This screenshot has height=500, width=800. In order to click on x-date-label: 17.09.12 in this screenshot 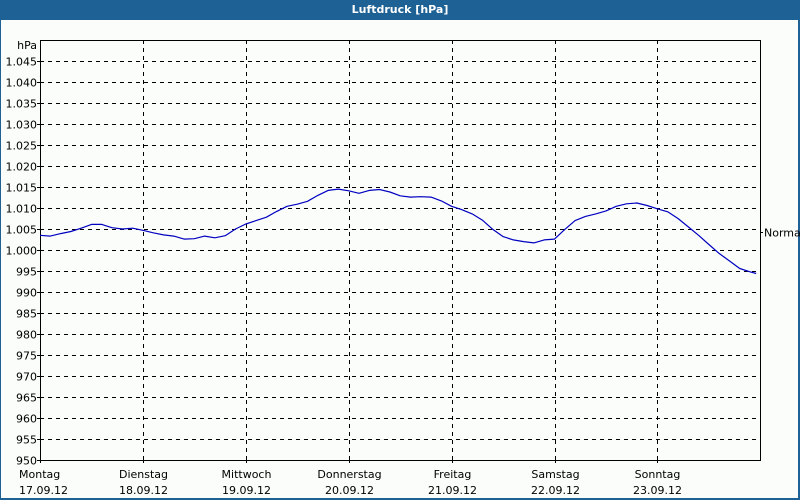, I will do `click(43, 490)`.